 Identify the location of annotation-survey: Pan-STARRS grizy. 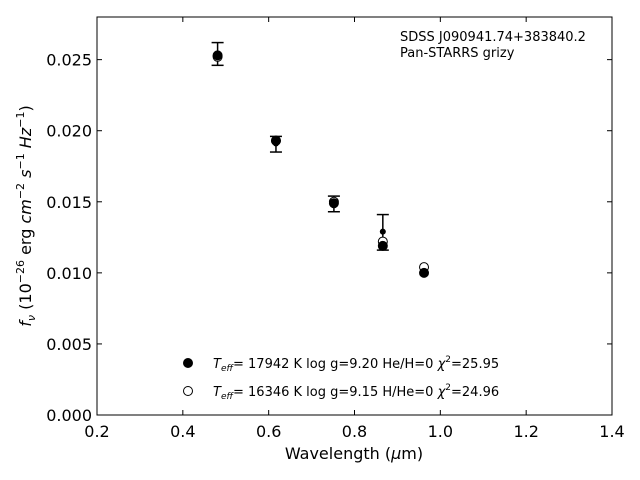
(457, 53).